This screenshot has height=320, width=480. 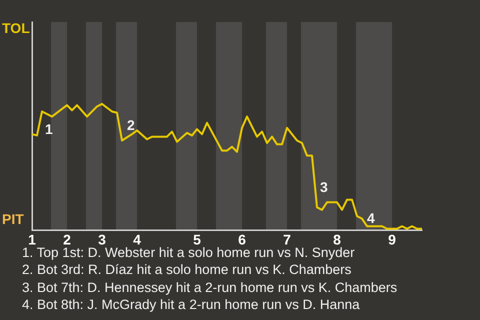 I want to click on annotation: 2, so click(x=131, y=125).